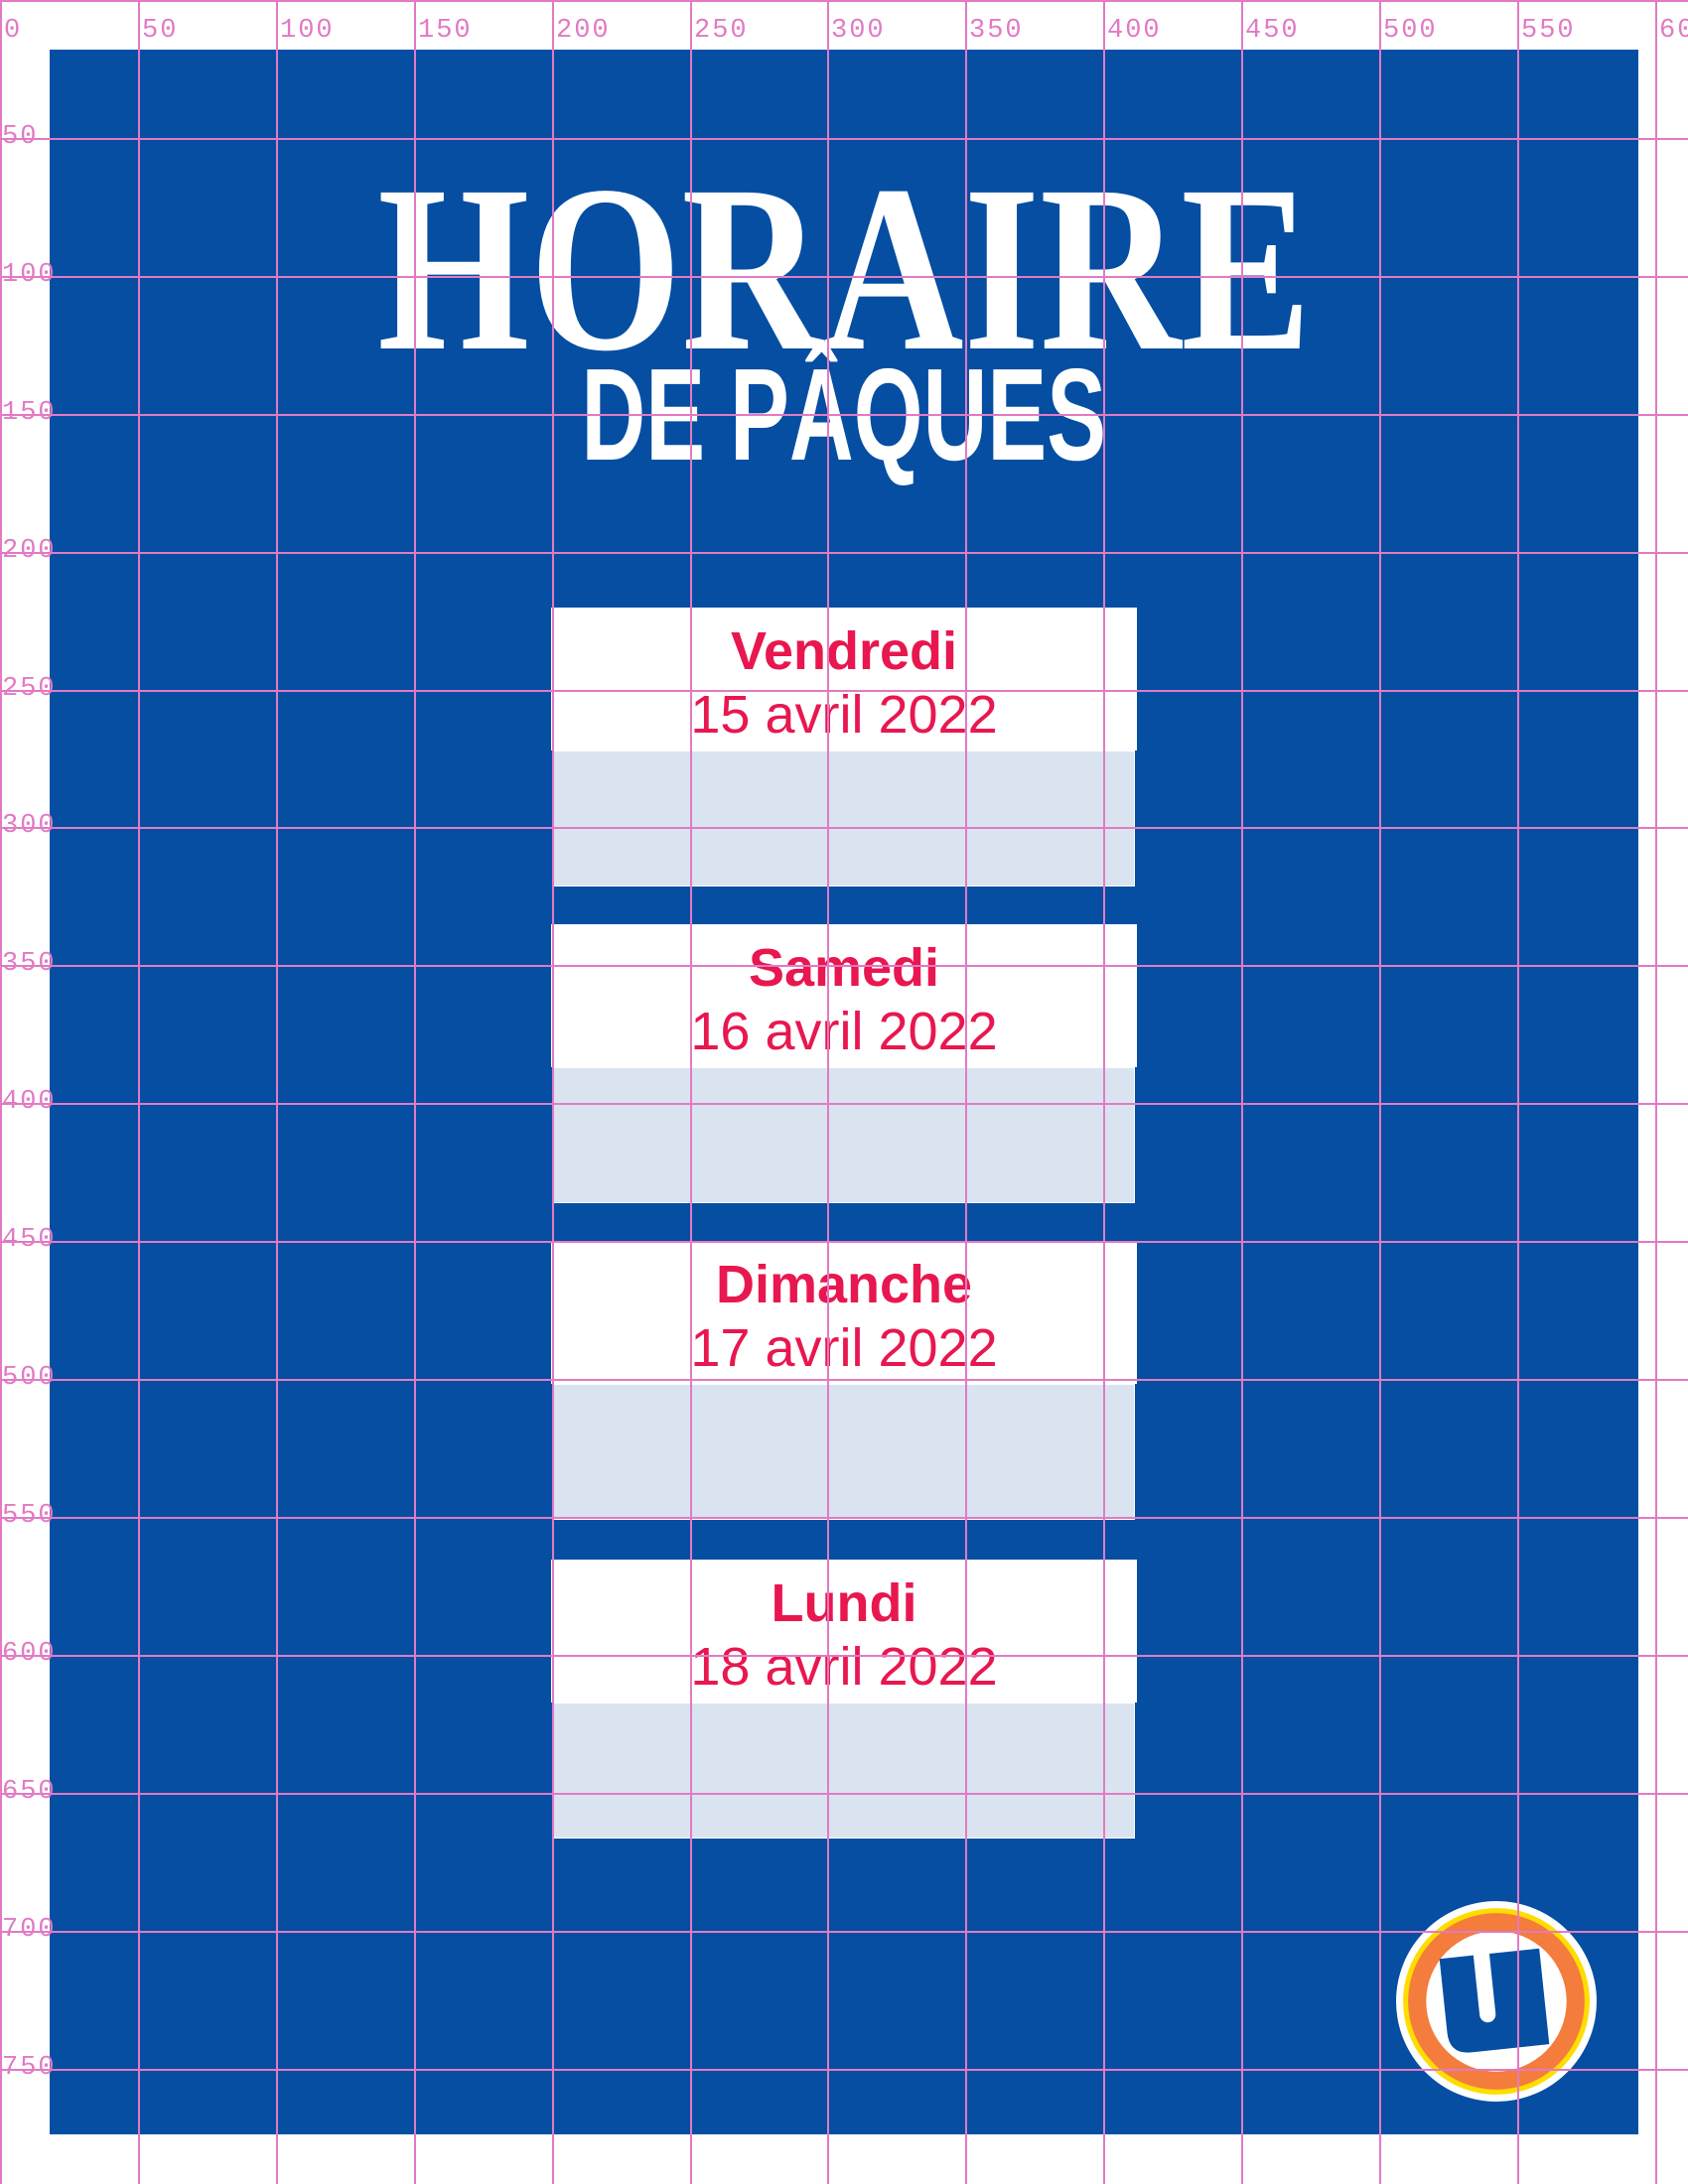 The image size is (1688, 2184). What do you see at coordinates (29, 689) in the screenshot?
I see `ruler-y-label: 250` at bounding box center [29, 689].